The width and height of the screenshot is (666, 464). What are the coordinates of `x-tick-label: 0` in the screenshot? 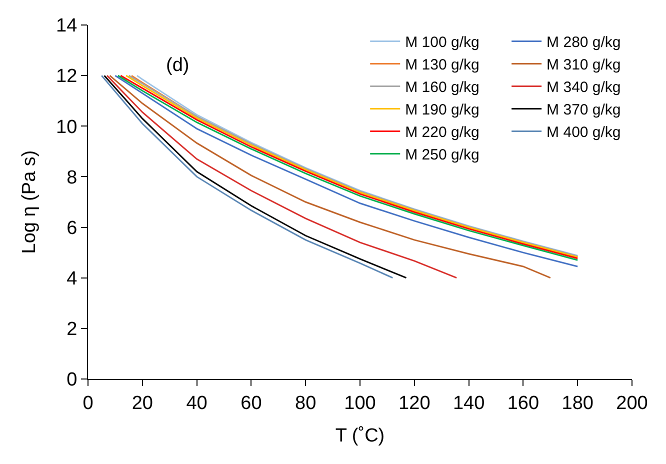 It's located at (88, 403).